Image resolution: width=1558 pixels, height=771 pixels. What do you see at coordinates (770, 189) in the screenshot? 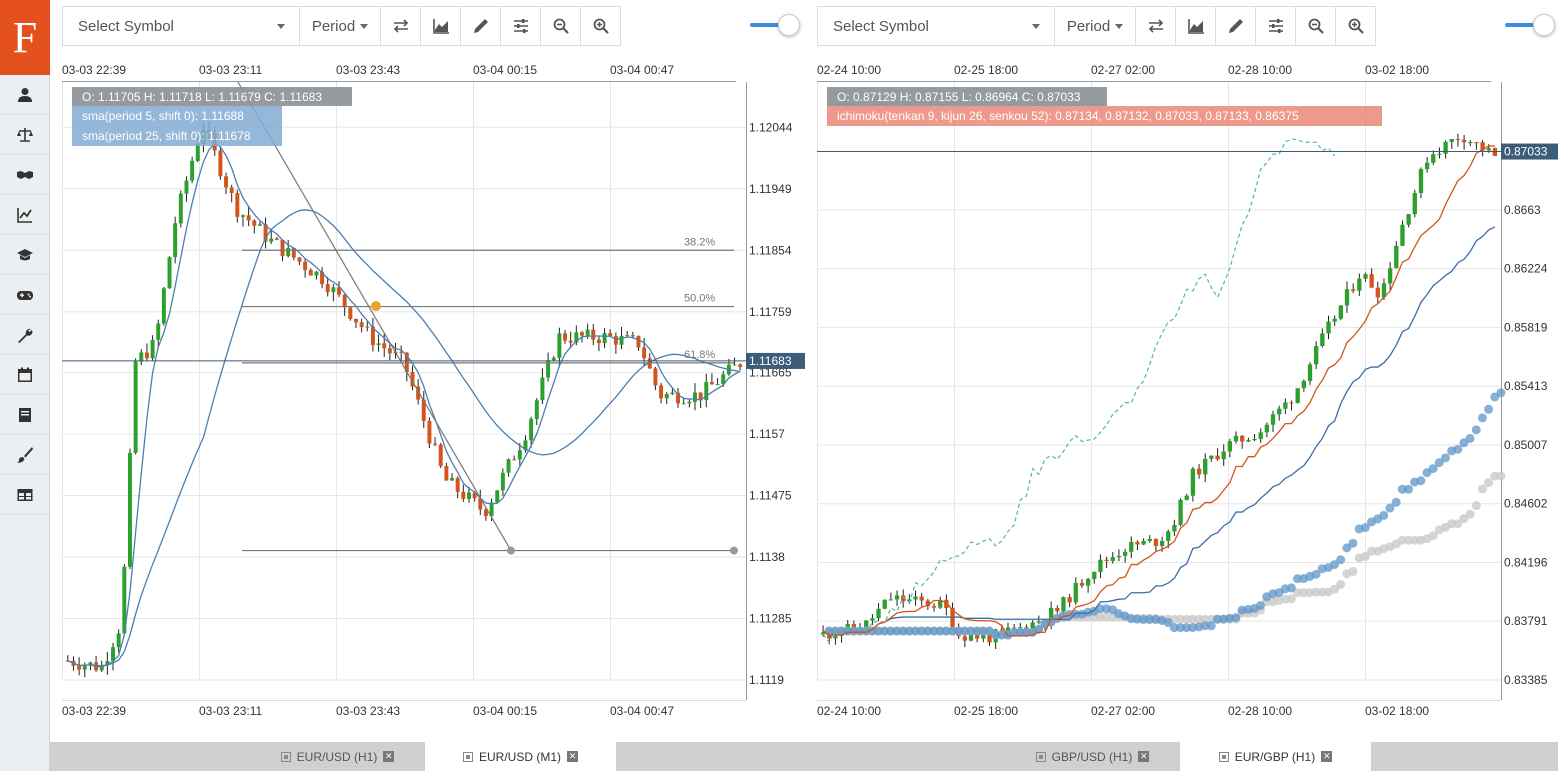
I see `y-axis-label: 1.11949` at bounding box center [770, 189].